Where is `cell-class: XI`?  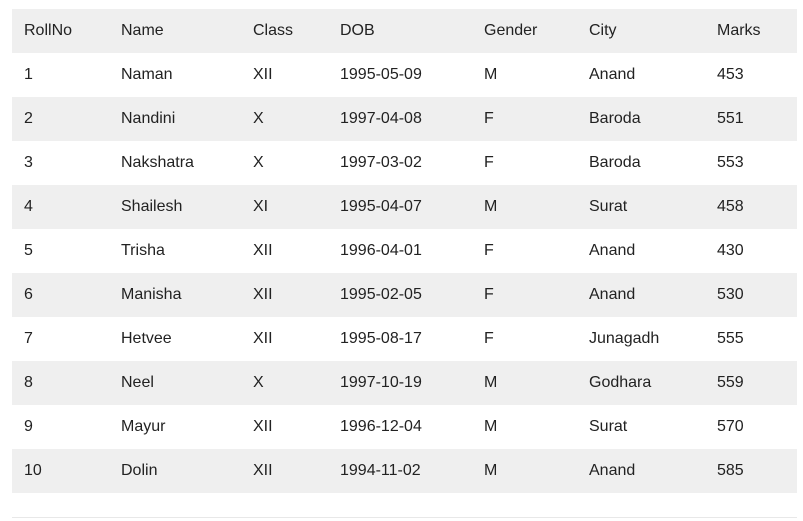
cell-class: XI is located at coordinates (261, 206).